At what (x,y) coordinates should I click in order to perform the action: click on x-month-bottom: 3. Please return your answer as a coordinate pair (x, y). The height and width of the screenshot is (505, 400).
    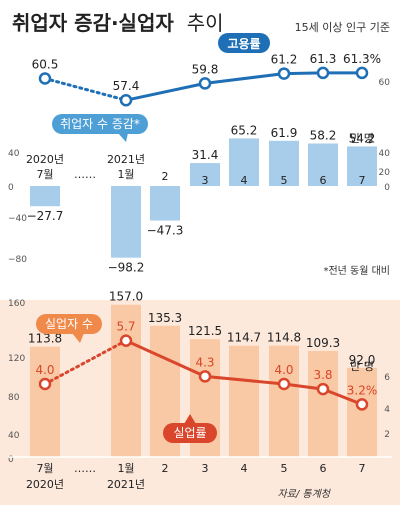
    Looking at the image, I should click on (205, 468).